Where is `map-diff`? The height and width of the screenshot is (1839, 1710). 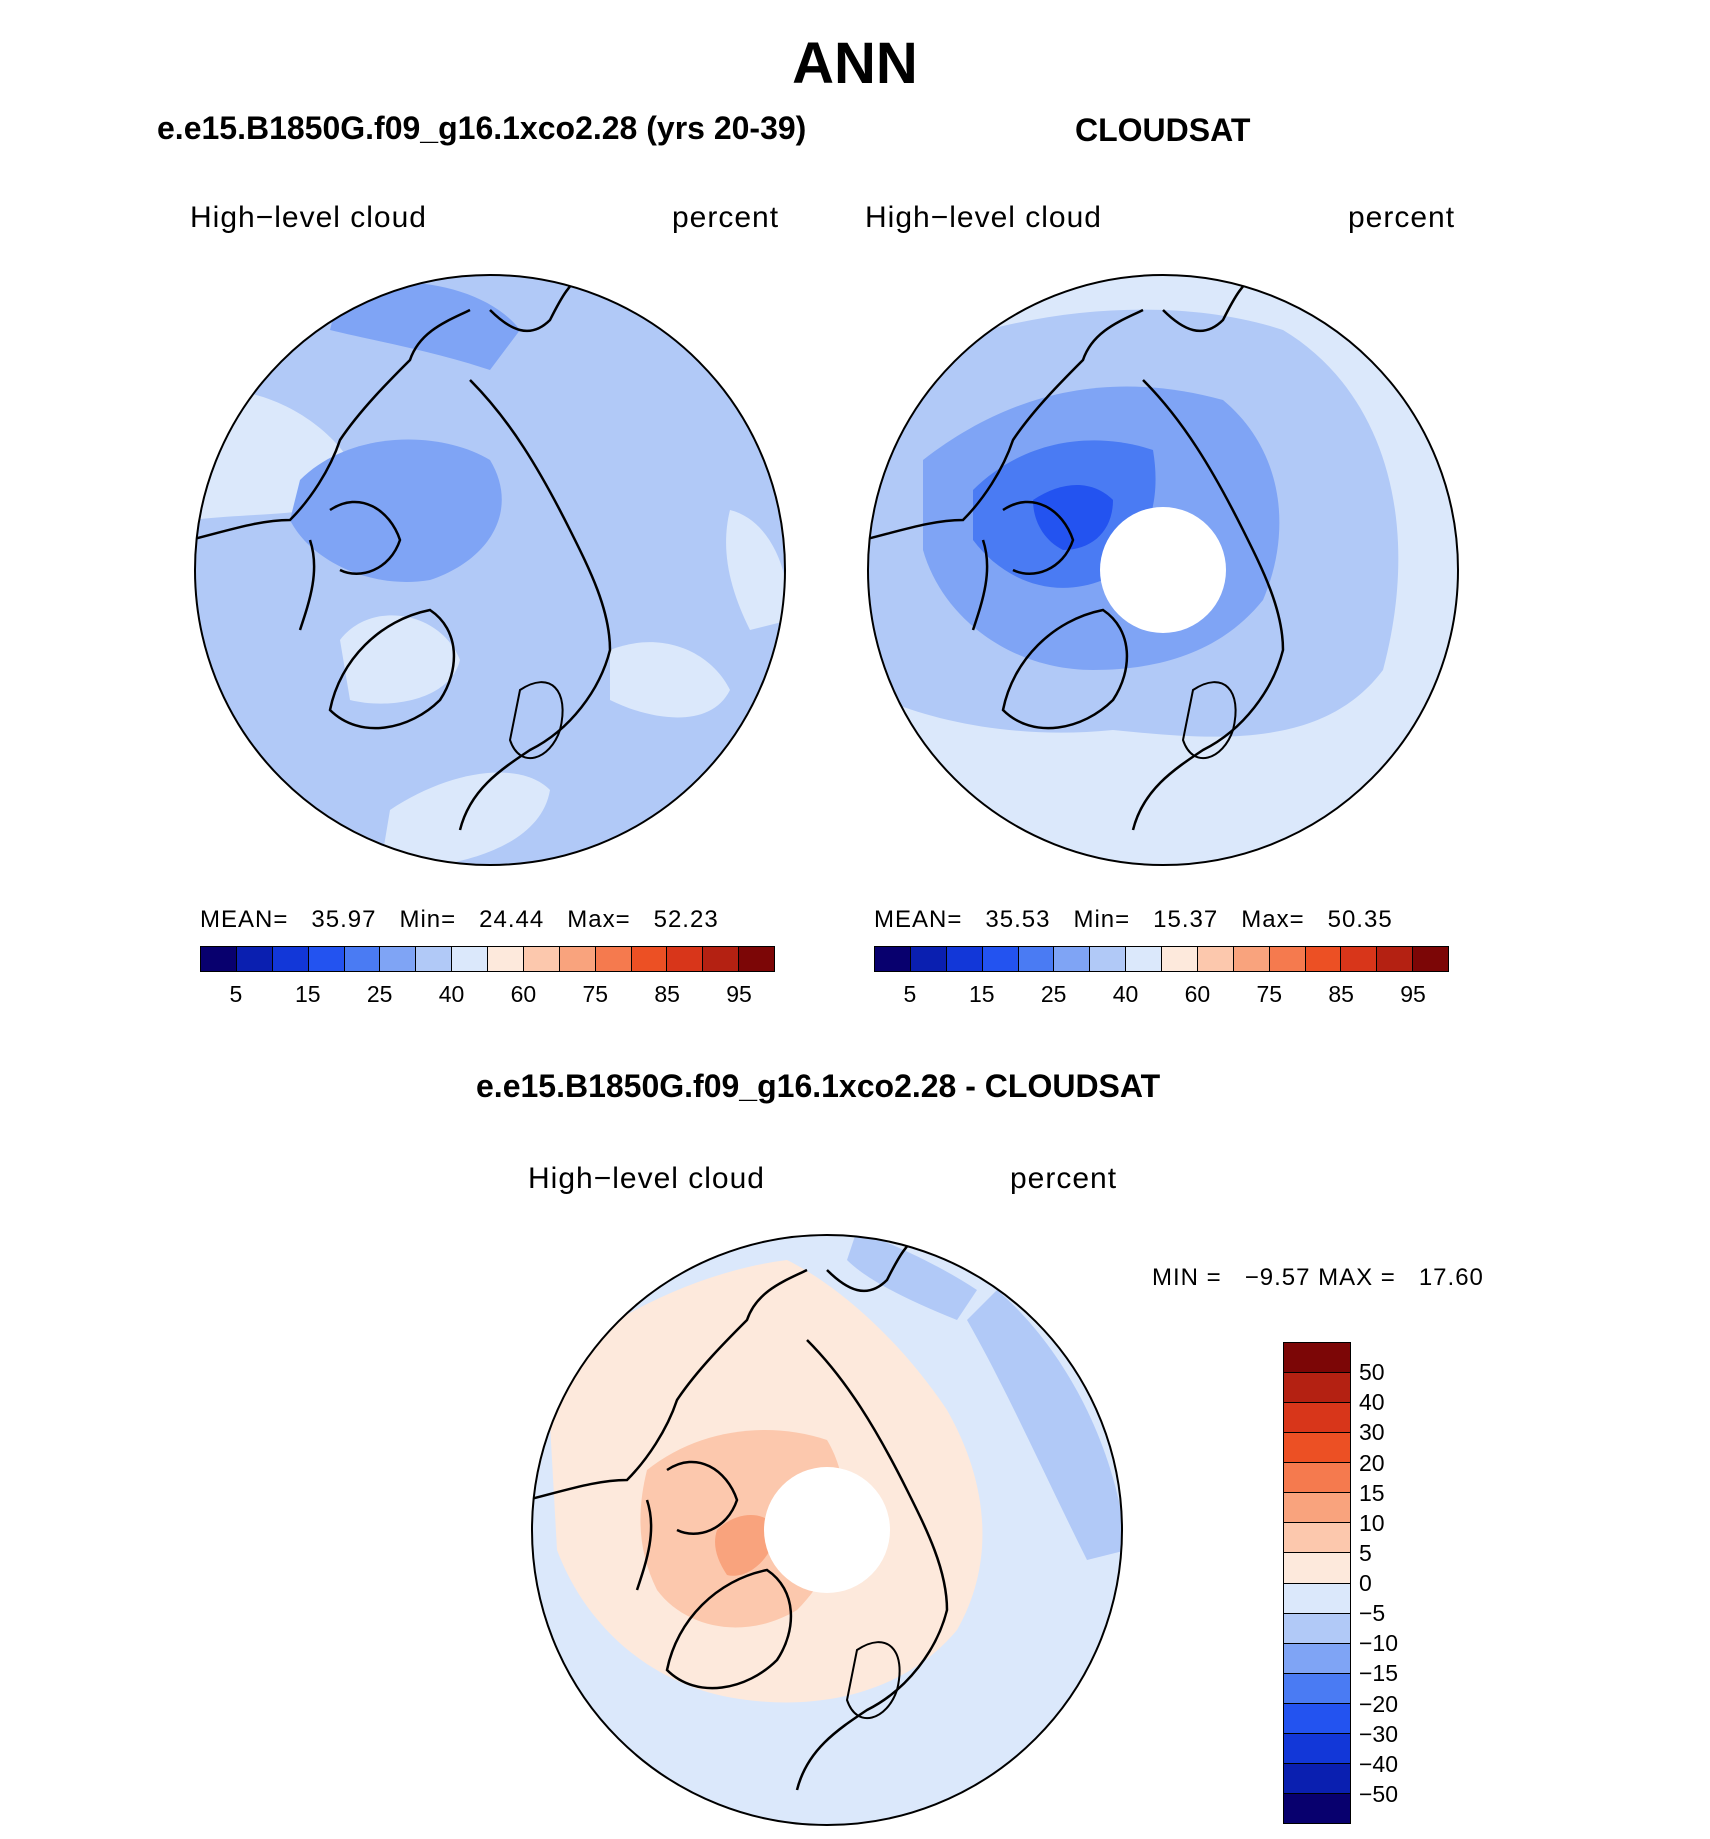 map-diff is located at coordinates (827, 1530).